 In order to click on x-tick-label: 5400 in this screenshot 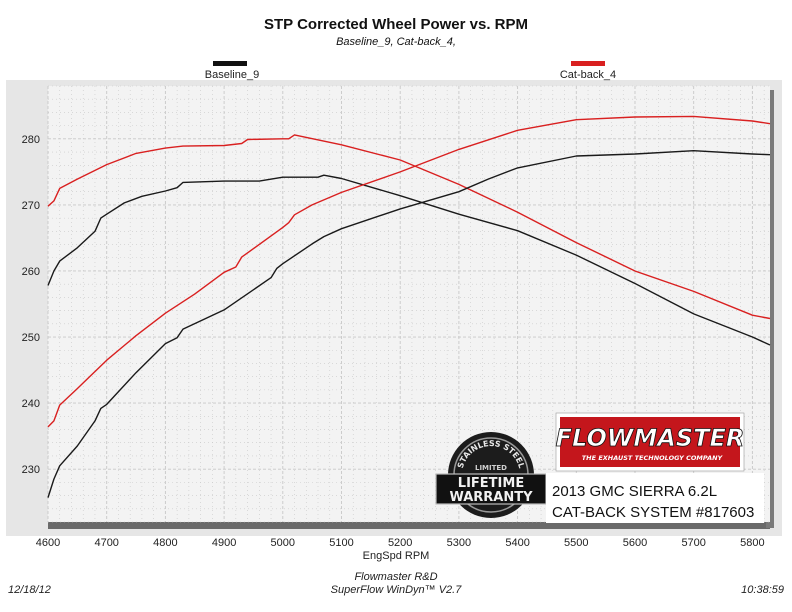, I will do `click(517, 543)`.